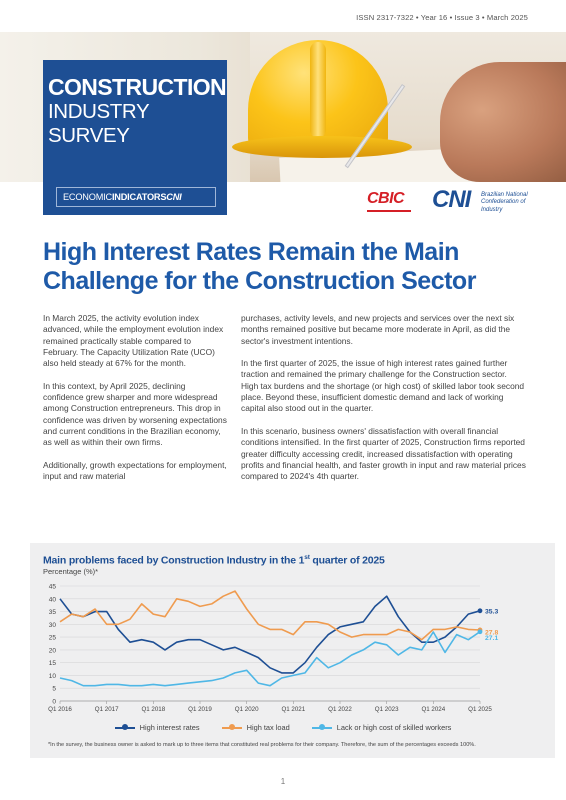  I want to click on x-tick-label: Q1 2017, so click(107, 709).